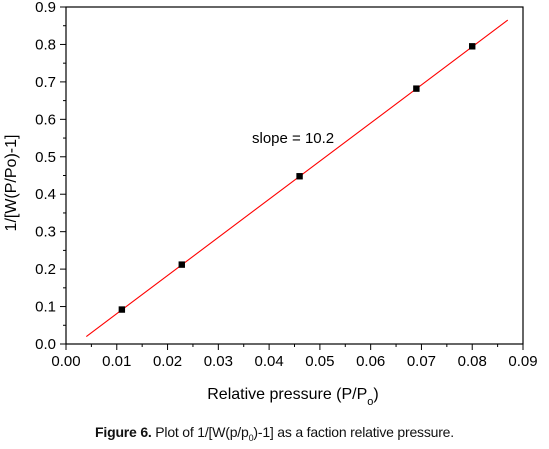 Image resolution: width=549 pixels, height=449 pixels. What do you see at coordinates (45, 232) in the screenshot?
I see `y-tick-label: 0.3` at bounding box center [45, 232].